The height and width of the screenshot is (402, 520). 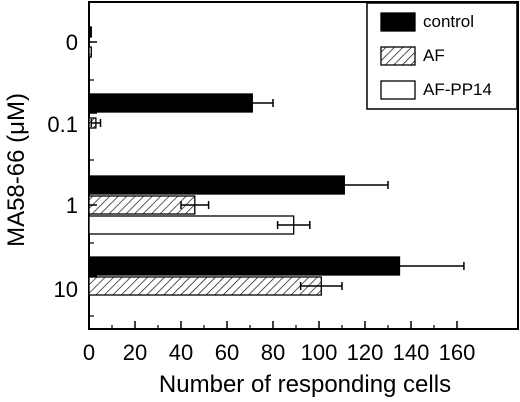 I want to click on x-axis-title: Number of responding cells, so click(x=305, y=384).